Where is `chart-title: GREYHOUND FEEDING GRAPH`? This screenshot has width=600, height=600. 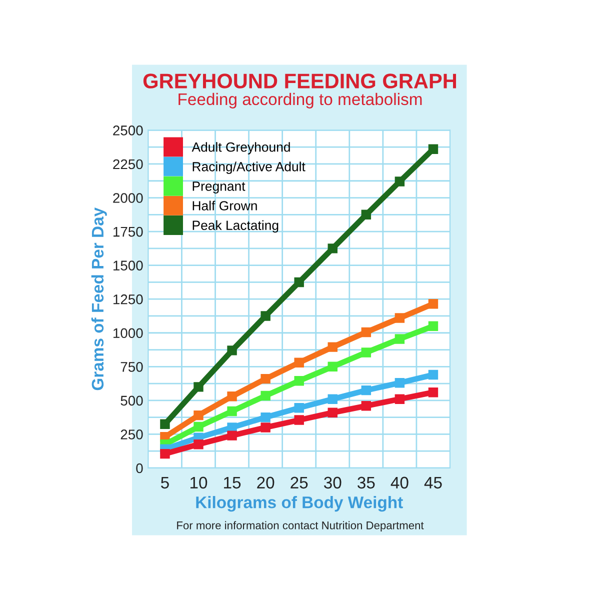
chart-title: GREYHOUND FEEDING GRAPH is located at coordinates (299, 81).